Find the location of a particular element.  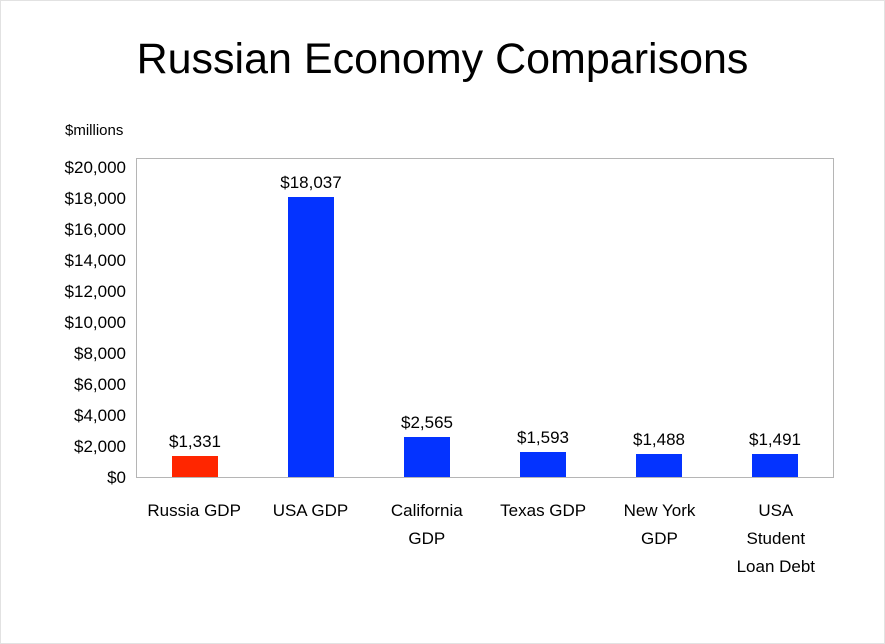

category-label: USA Student Loan Debt is located at coordinates (776, 538).